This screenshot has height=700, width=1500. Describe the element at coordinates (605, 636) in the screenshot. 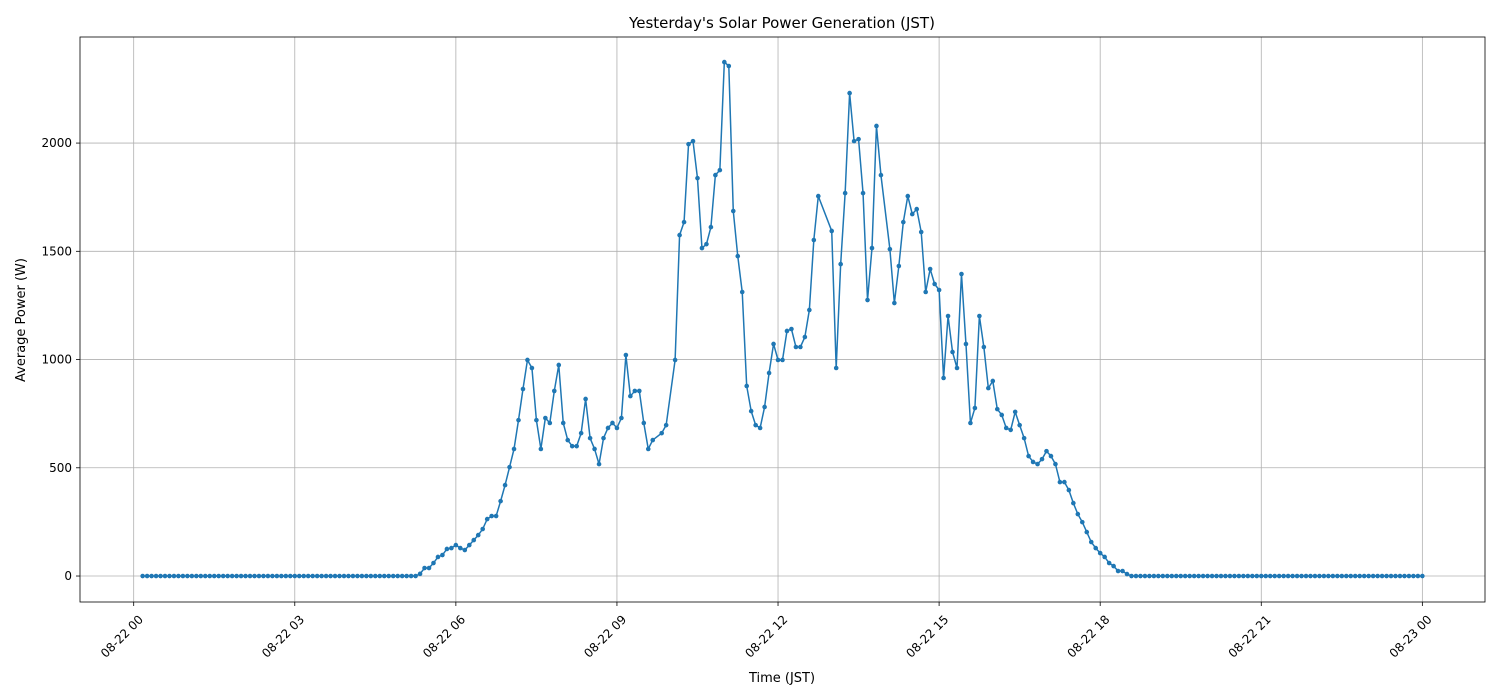

I see `x-tick-label: 08-22 09` at that location.